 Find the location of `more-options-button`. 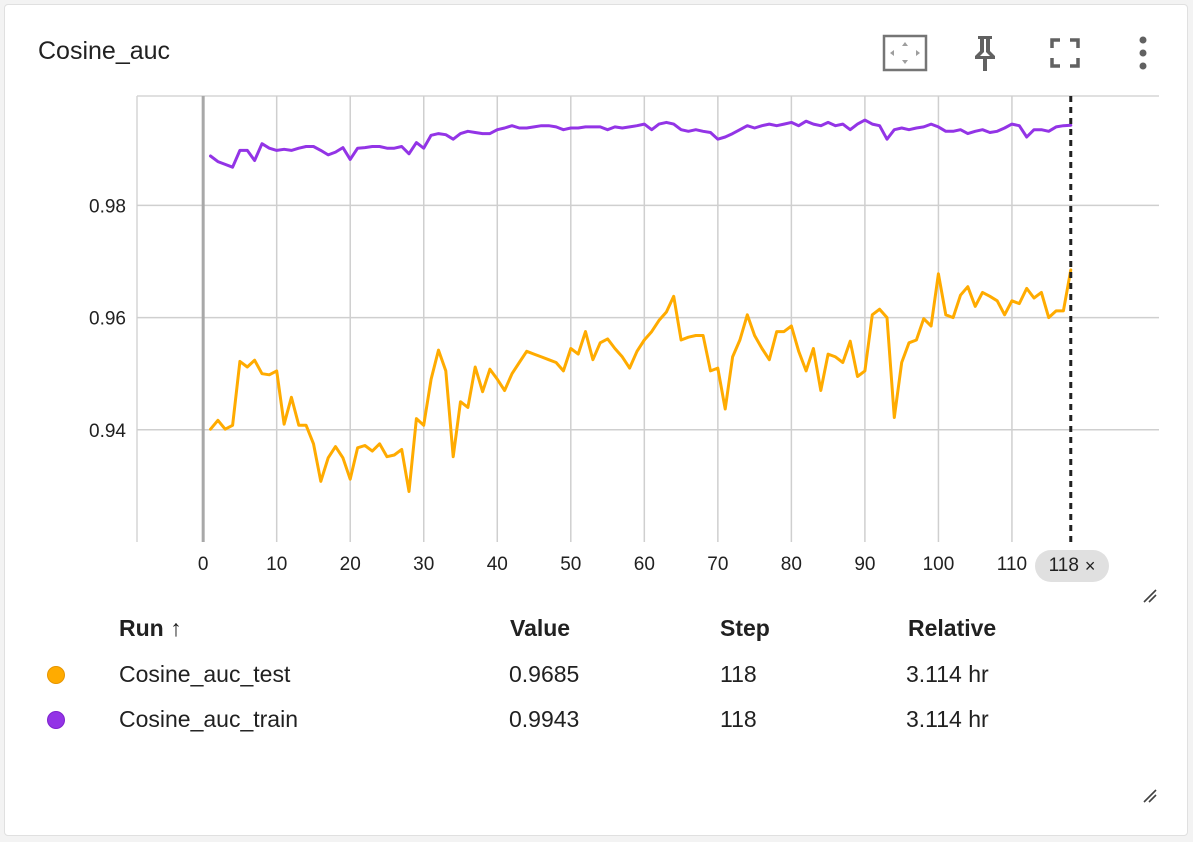

more-options-button is located at coordinates (1143, 53).